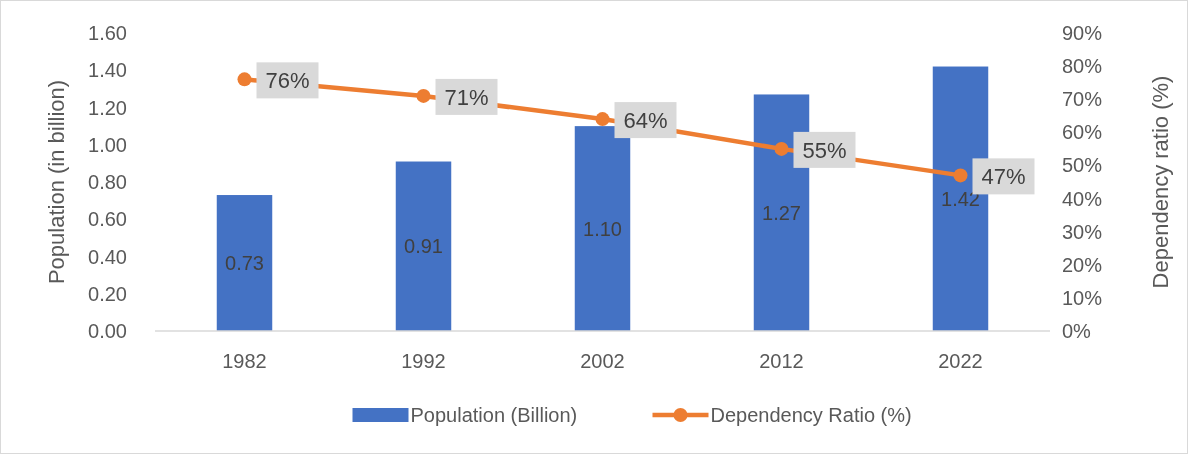 Image resolution: width=1188 pixels, height=454 pixels. I want to click on data-label: 1.10, so click(602, 228).